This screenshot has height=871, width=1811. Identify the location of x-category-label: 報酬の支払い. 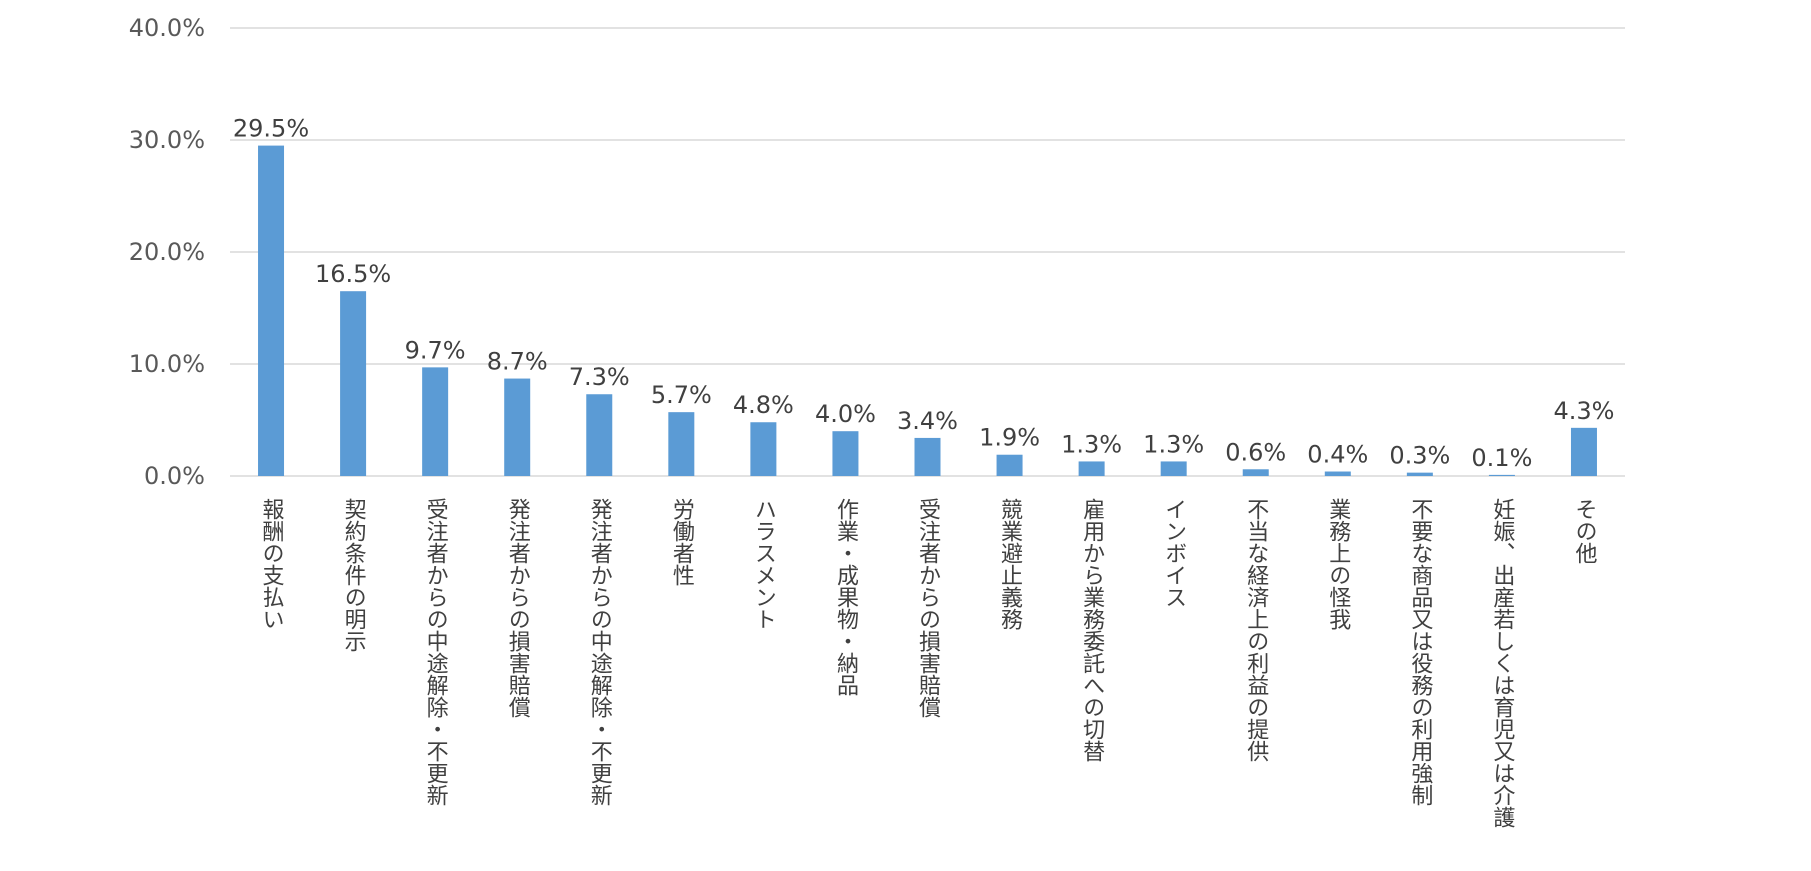
(272, 564).